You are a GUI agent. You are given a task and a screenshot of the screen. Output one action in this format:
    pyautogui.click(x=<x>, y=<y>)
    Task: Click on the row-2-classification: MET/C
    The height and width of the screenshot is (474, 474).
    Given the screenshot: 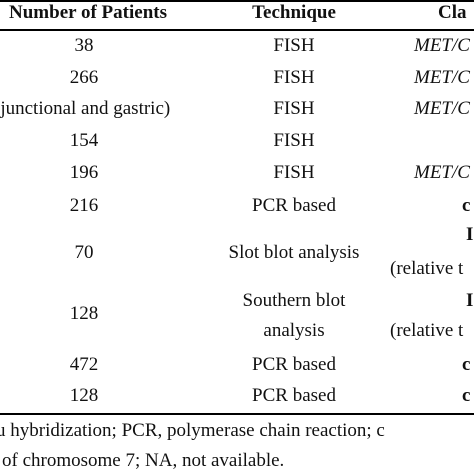 What is the action you would take?
    pyautogui.click(x=442, y=77)
    